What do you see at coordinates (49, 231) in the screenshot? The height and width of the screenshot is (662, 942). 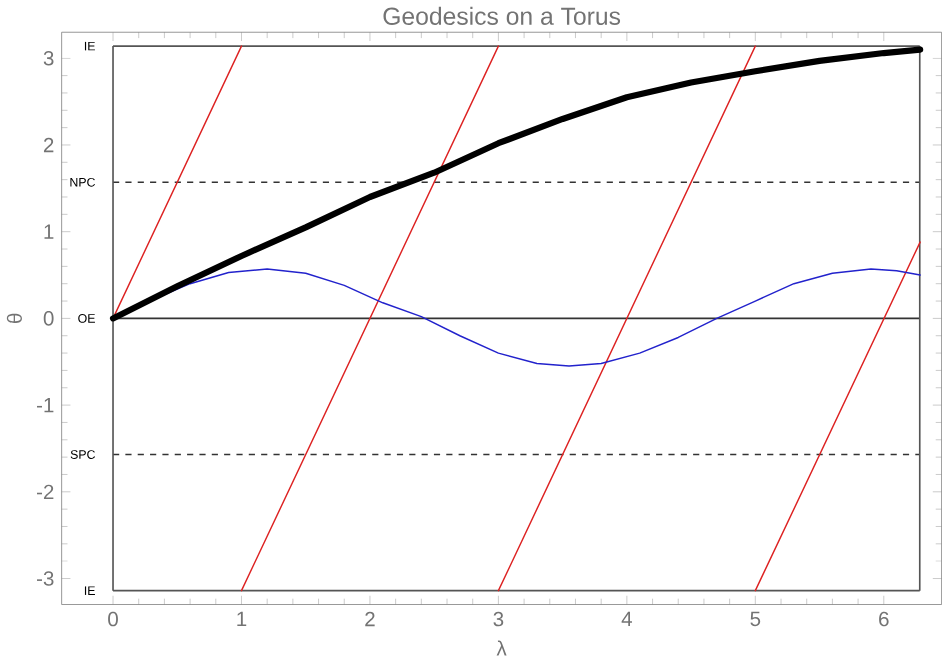 I see `y-tick-label: 1` at bounding box center [49, 231].